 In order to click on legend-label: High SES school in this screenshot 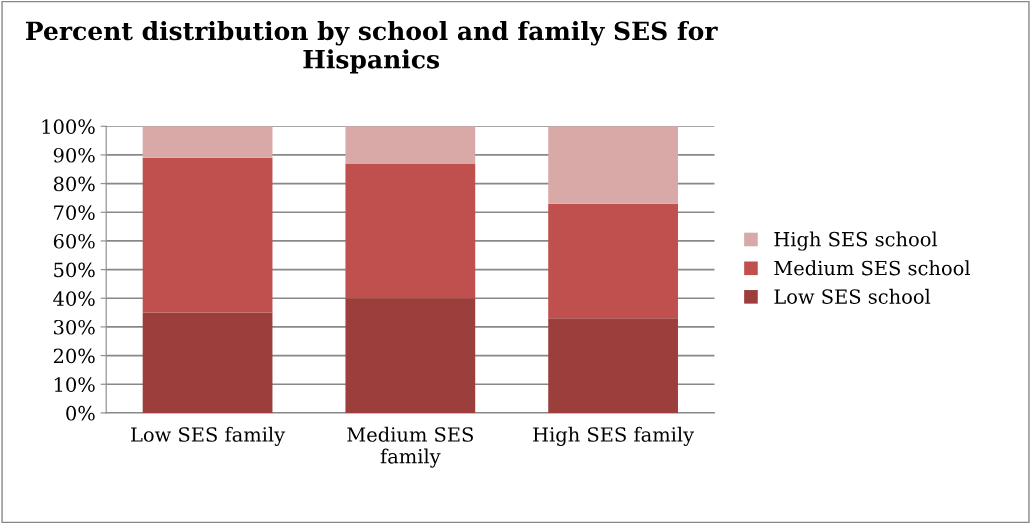, I will do `click(856, 241)`.